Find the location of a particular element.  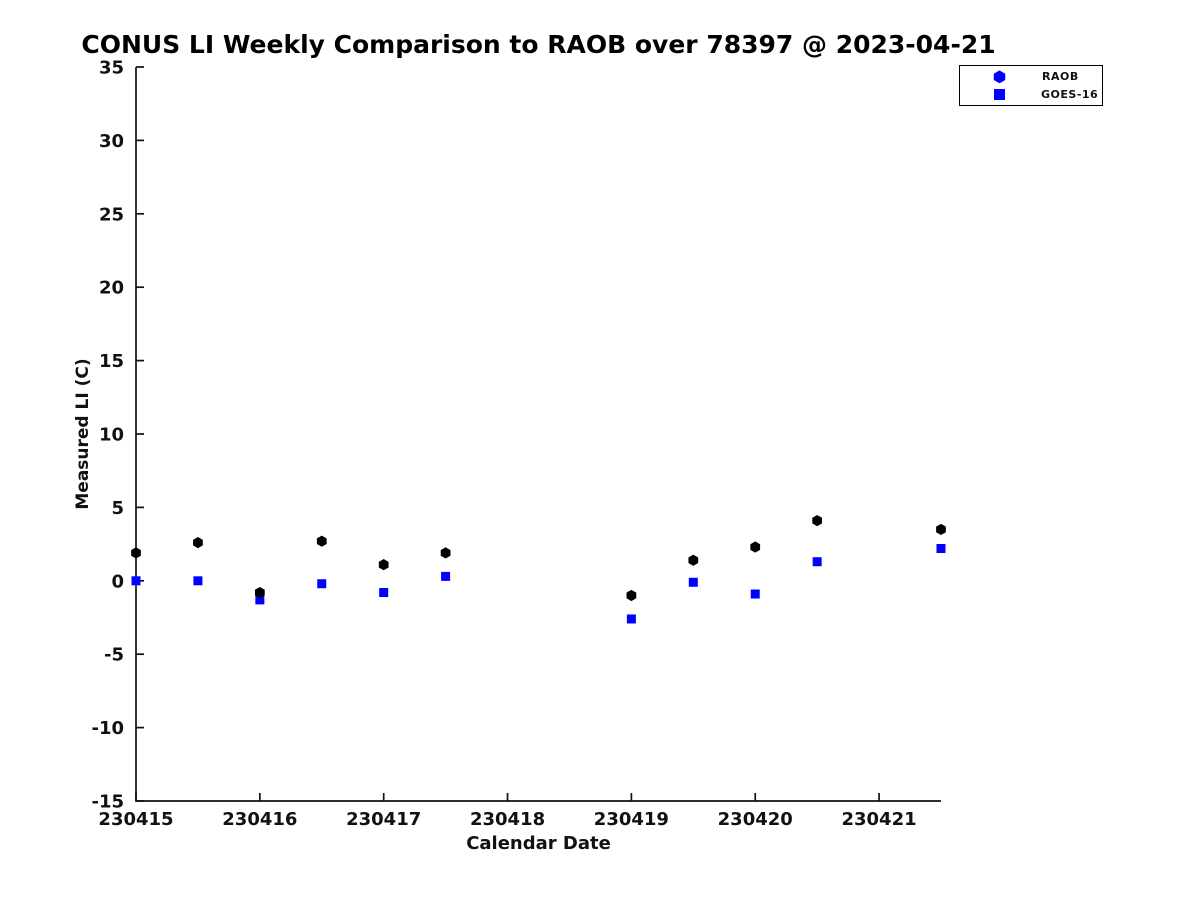

y-tick-label: 30 is located at coordinates (111, 141).